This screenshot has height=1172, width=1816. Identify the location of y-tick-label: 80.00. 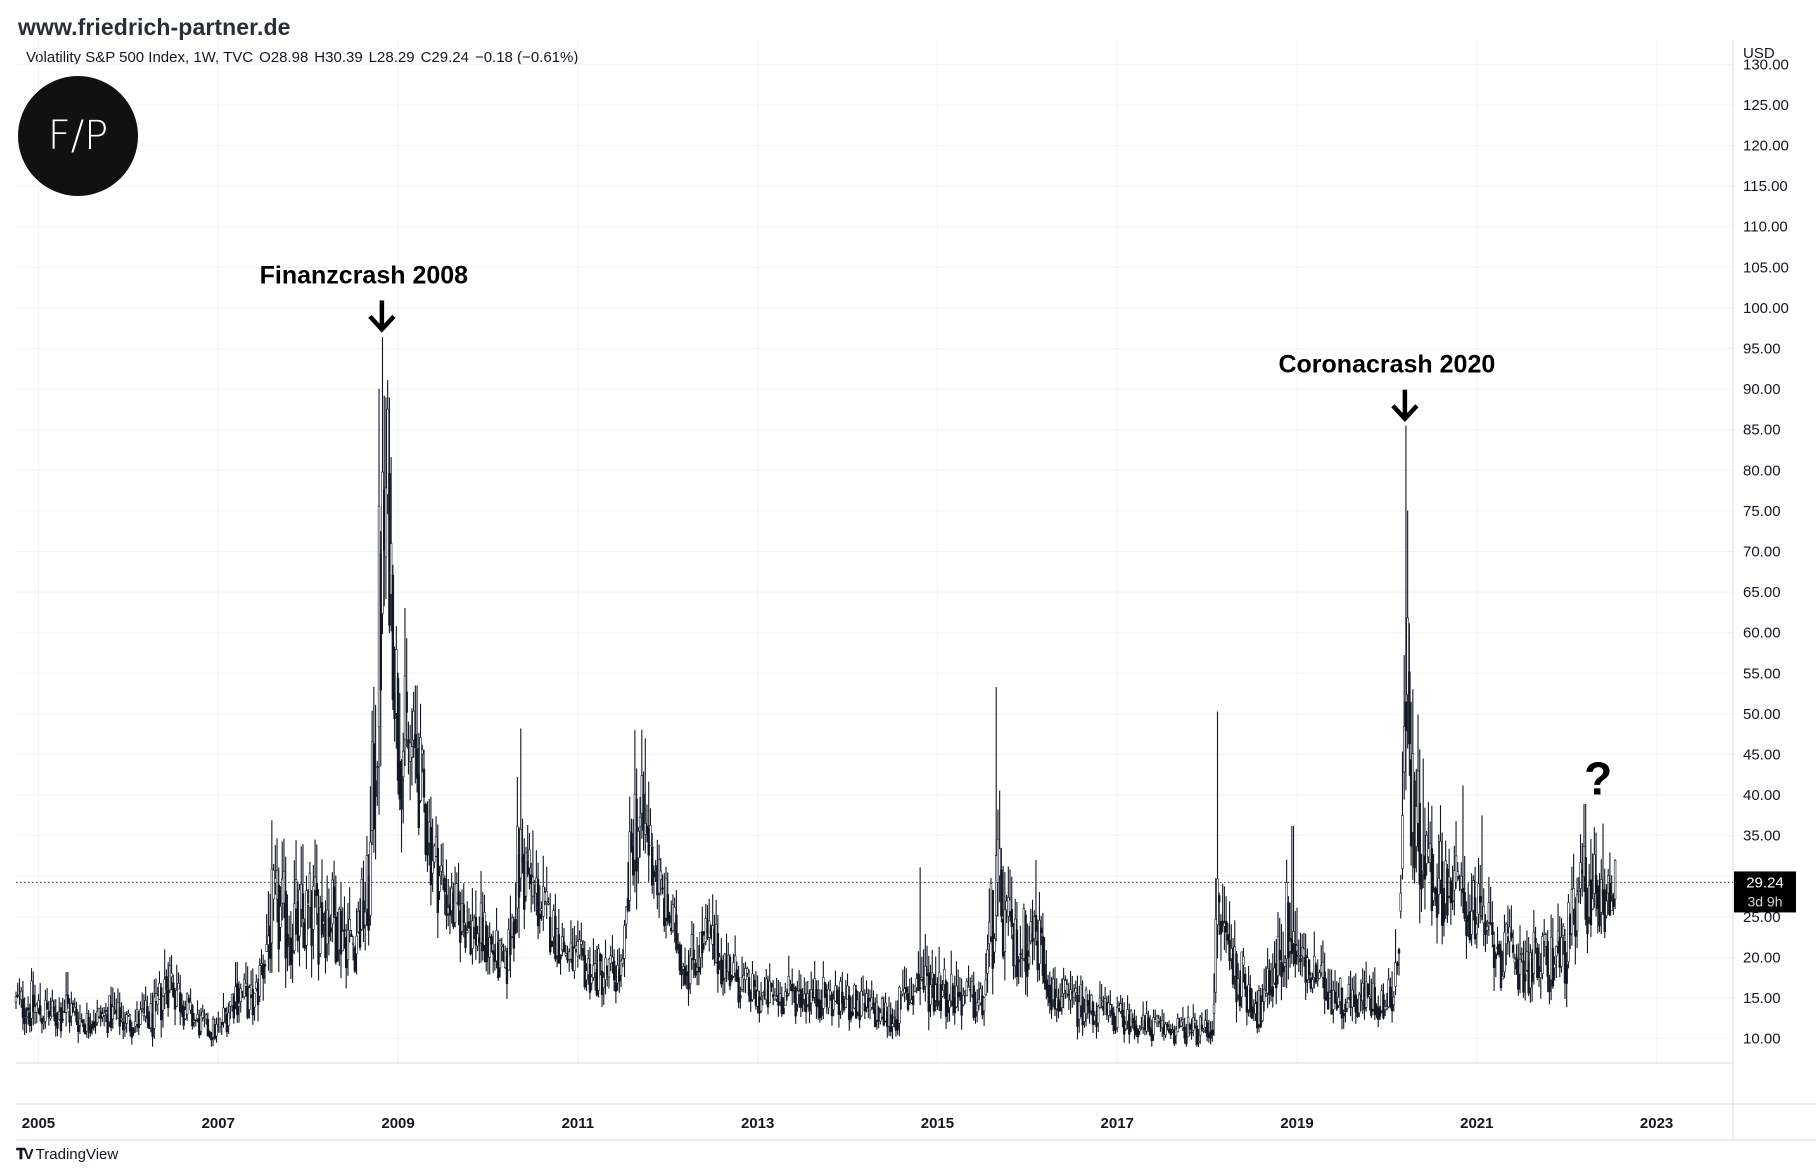
(1762, 470).